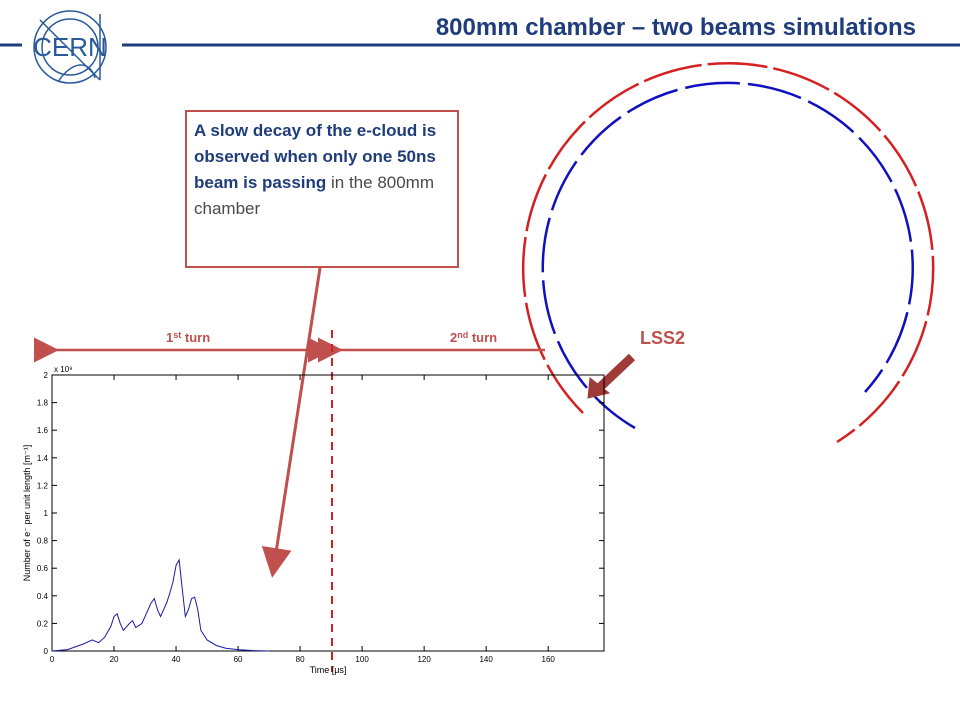  What do you see at coordinates (314, 195) in the screenshot?
I see `callout-normal: in the 800mm chamber` at bounding box center [314, 195].